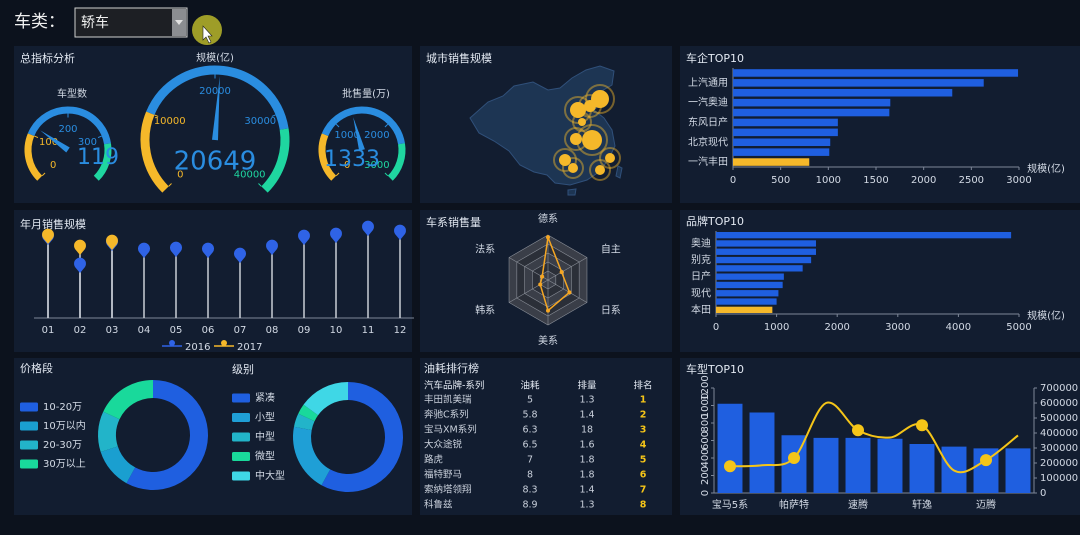  Describe the element at coordinates (179, 22) in the screenshot. I see `select-arrow` at that location.